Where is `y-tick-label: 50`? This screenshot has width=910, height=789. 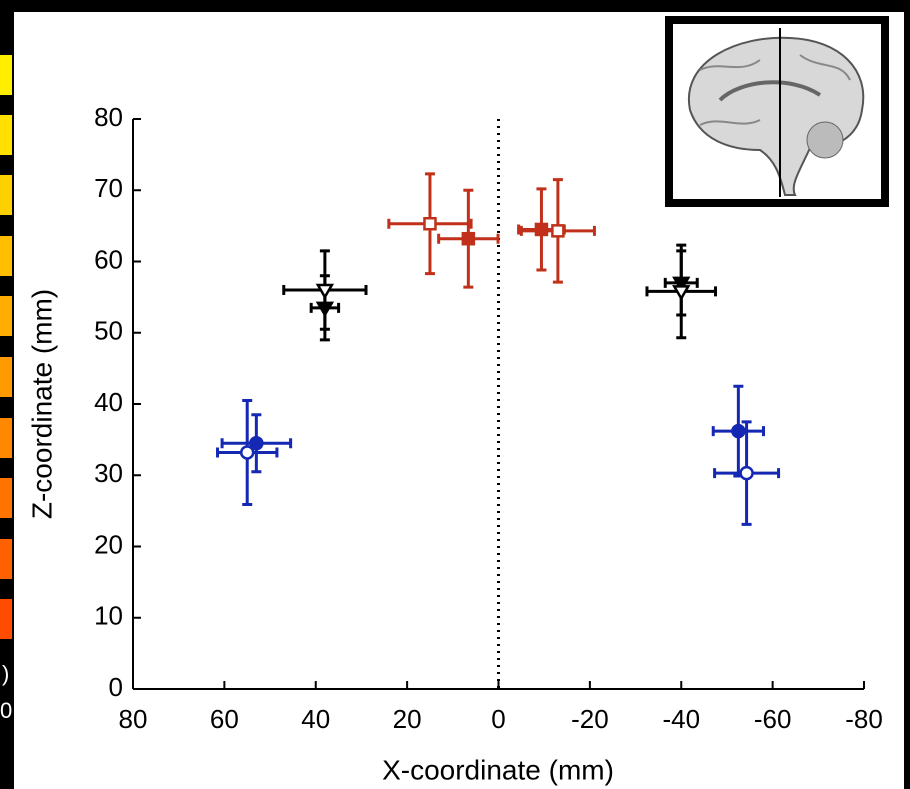 y-tick-label: 50 is located at coordinates (108, 331).